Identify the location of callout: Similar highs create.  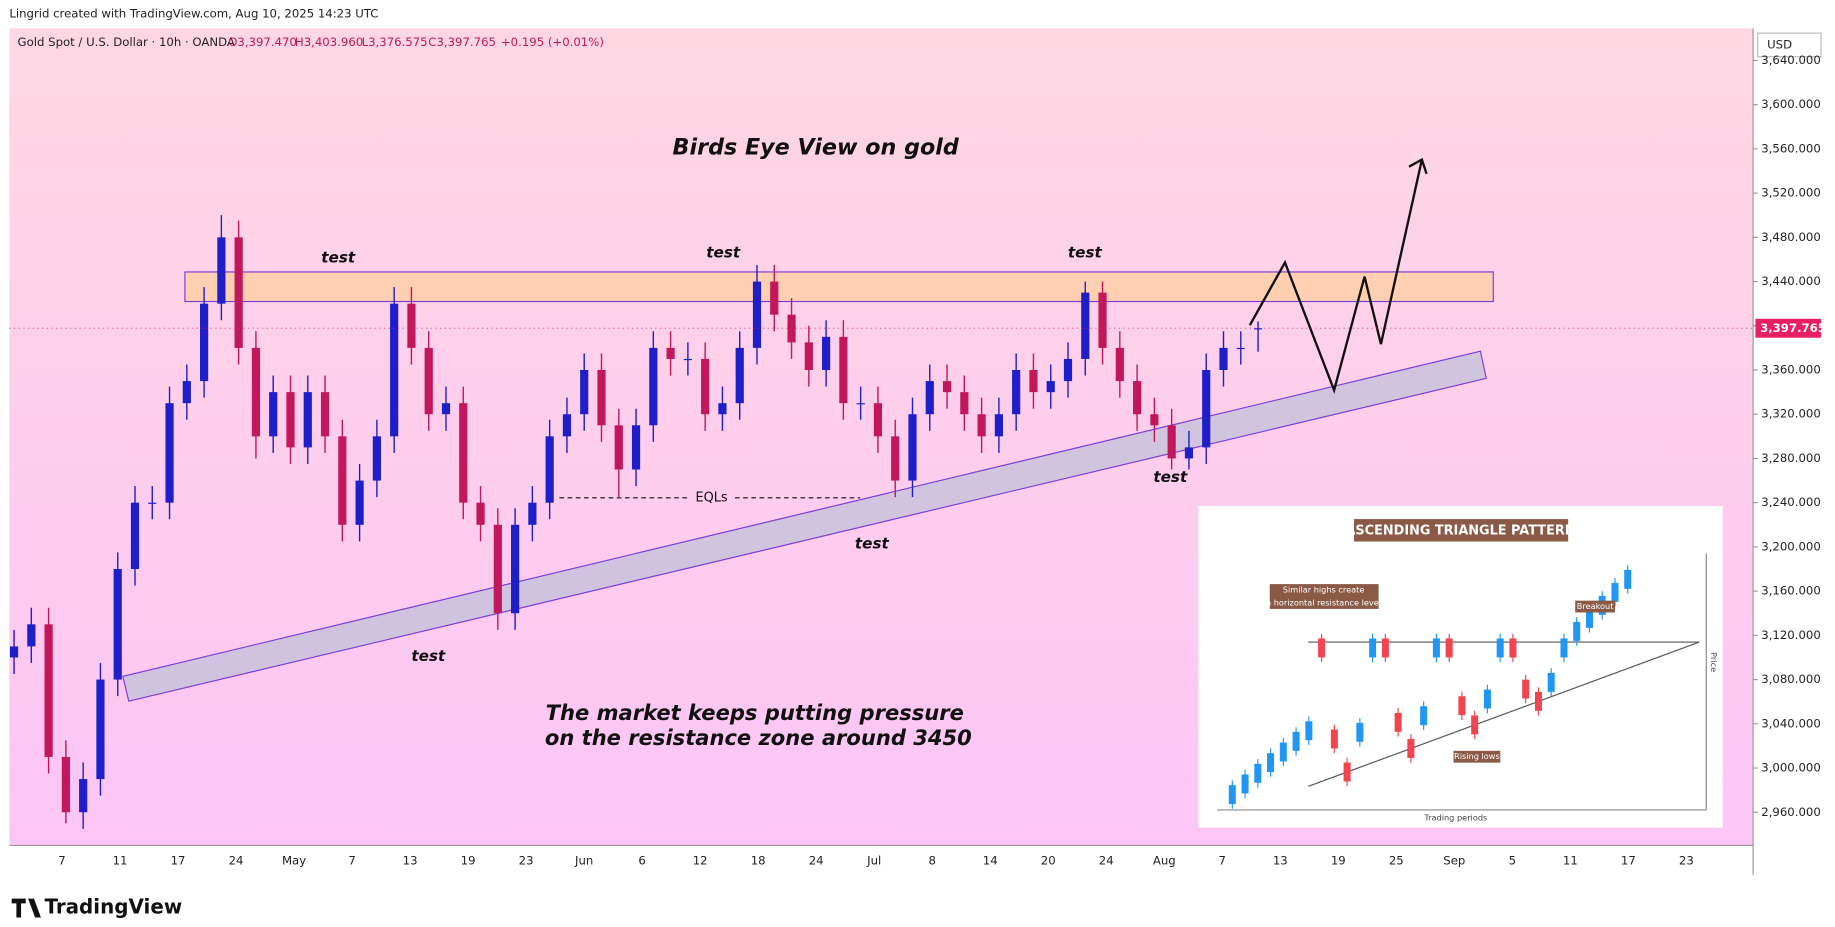
(1324, 589).